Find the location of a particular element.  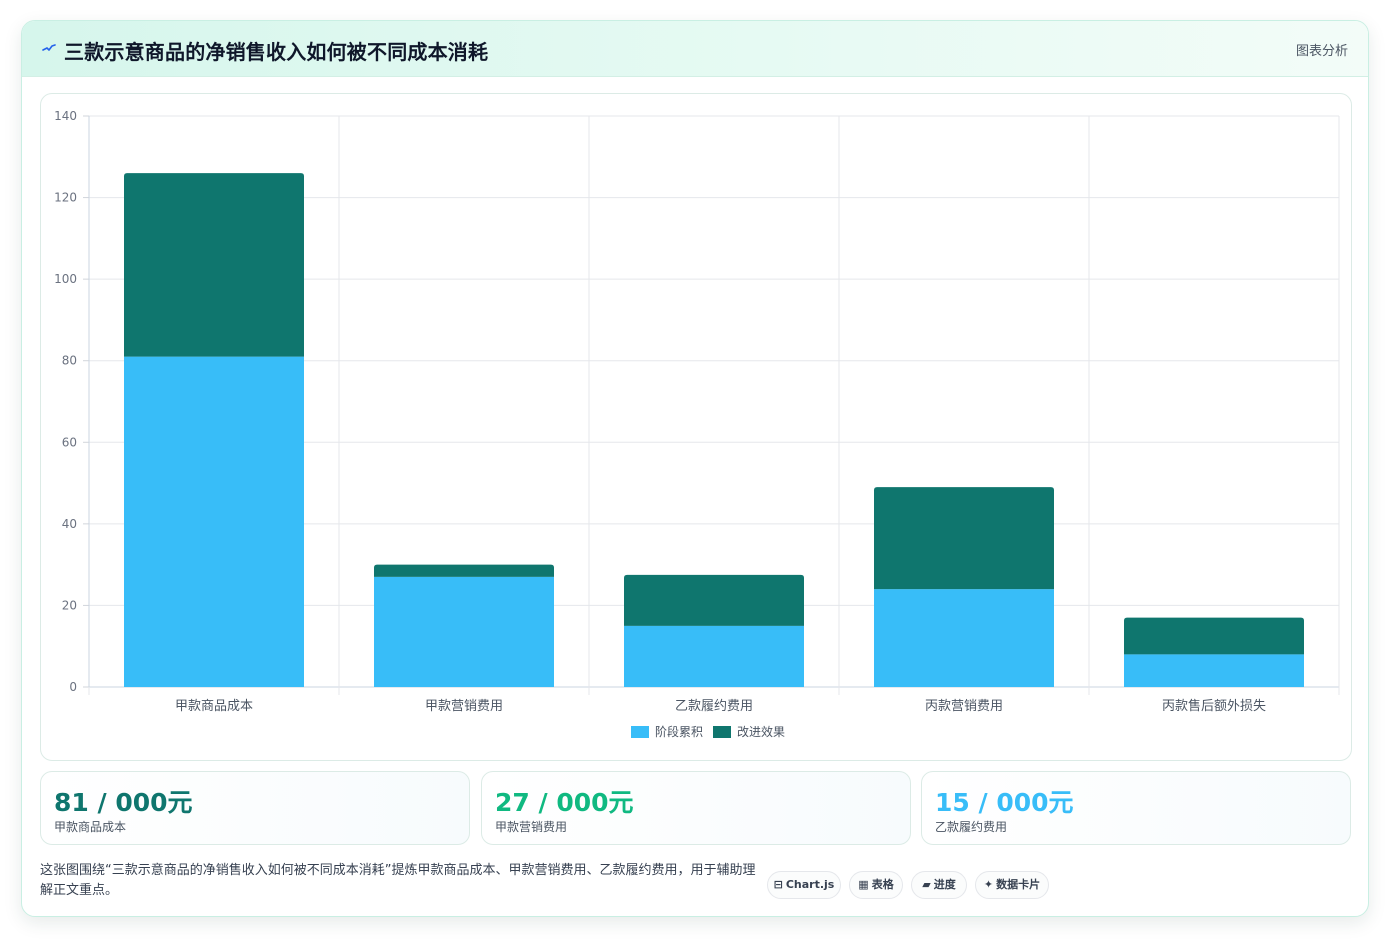

chart-icon: ⊟ is located at coordinates (778, 884).